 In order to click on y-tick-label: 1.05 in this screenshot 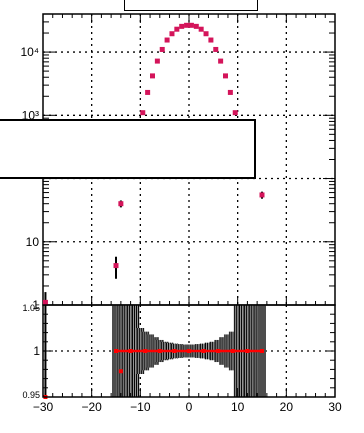, I will do `click(31, 308)`.